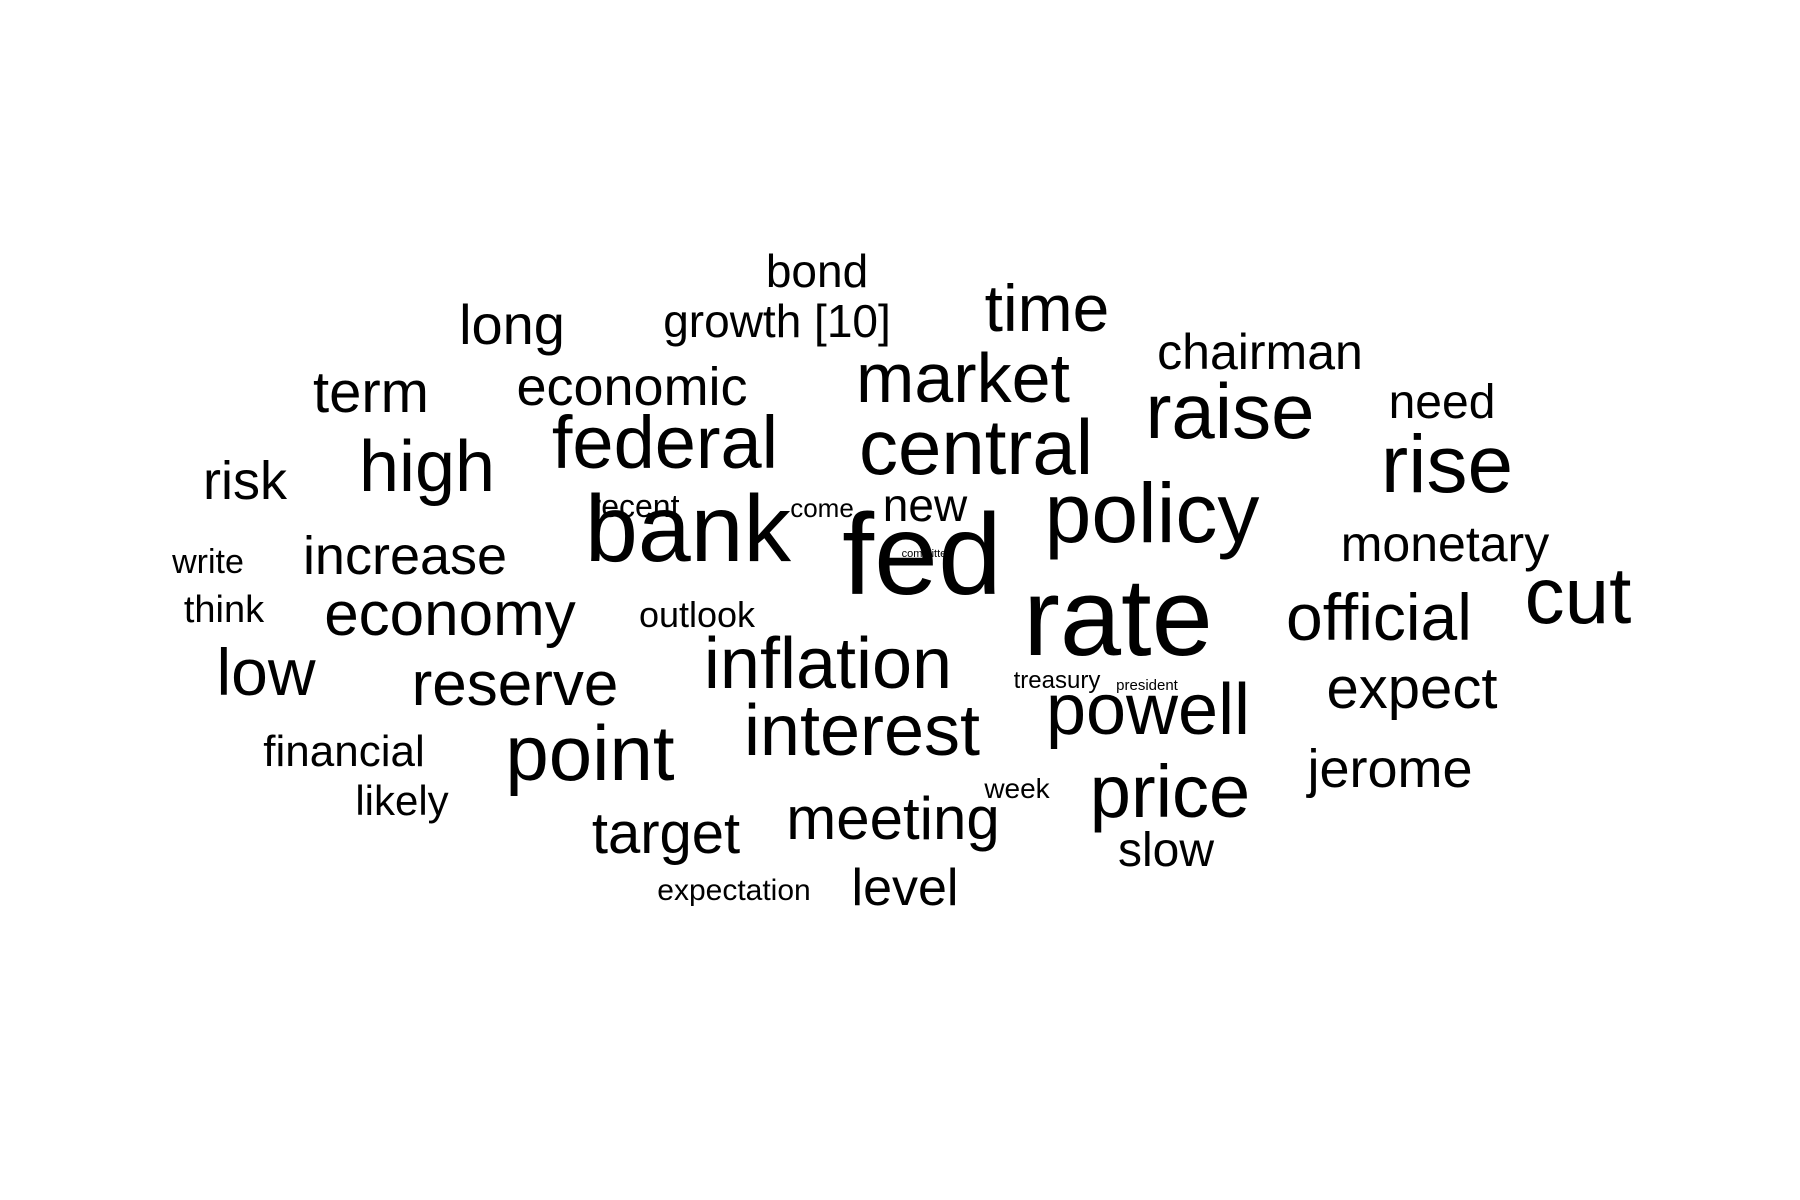 The width and height of the screenshot is (1800, 1200). Describe the element at coordinates (1260, 352) in the screenshot. I see `word-chairman: chairman` at that location.